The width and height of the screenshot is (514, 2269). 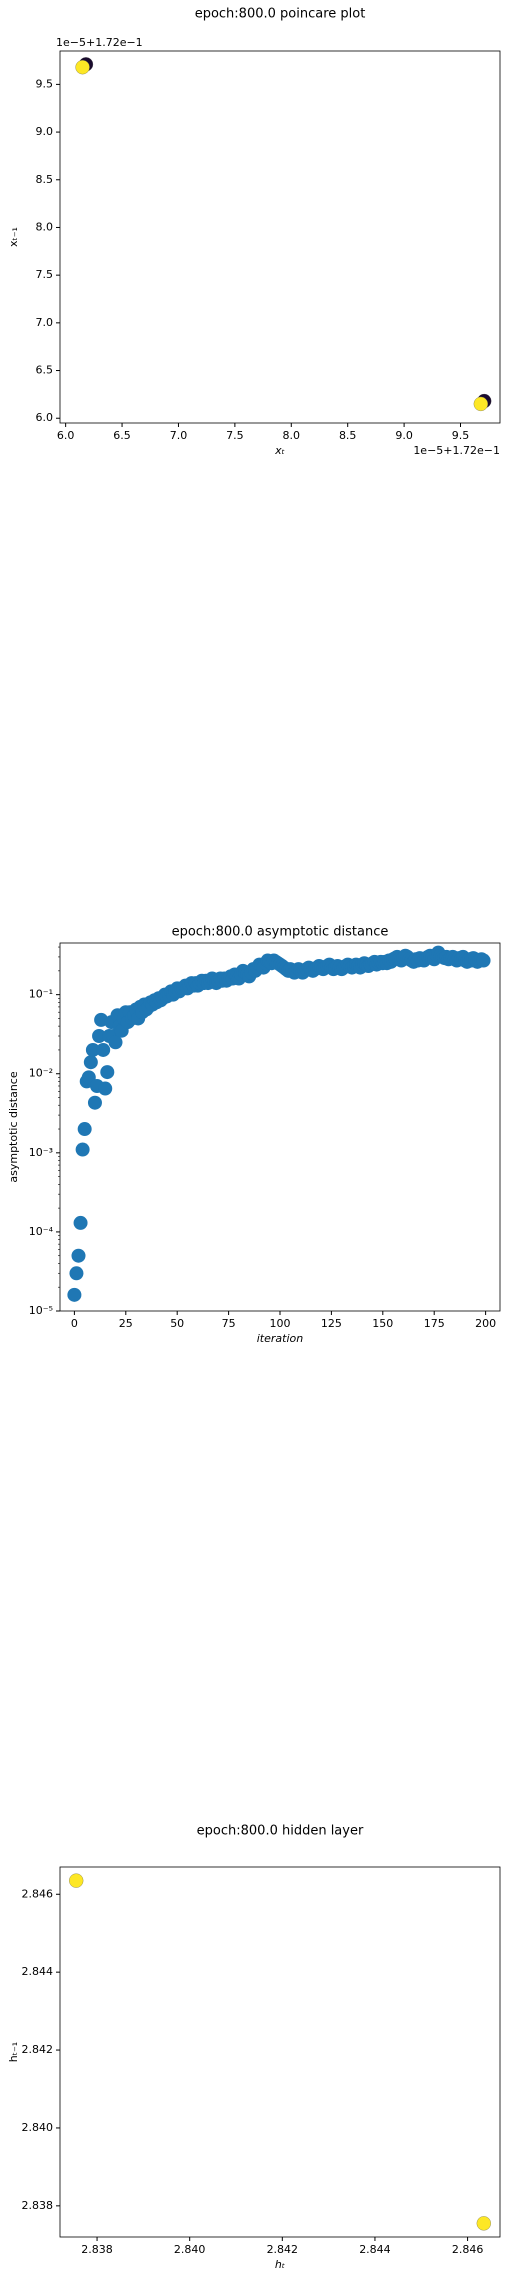 I want to click on y-tick-label: 9.5, so click(x=45, y=83).